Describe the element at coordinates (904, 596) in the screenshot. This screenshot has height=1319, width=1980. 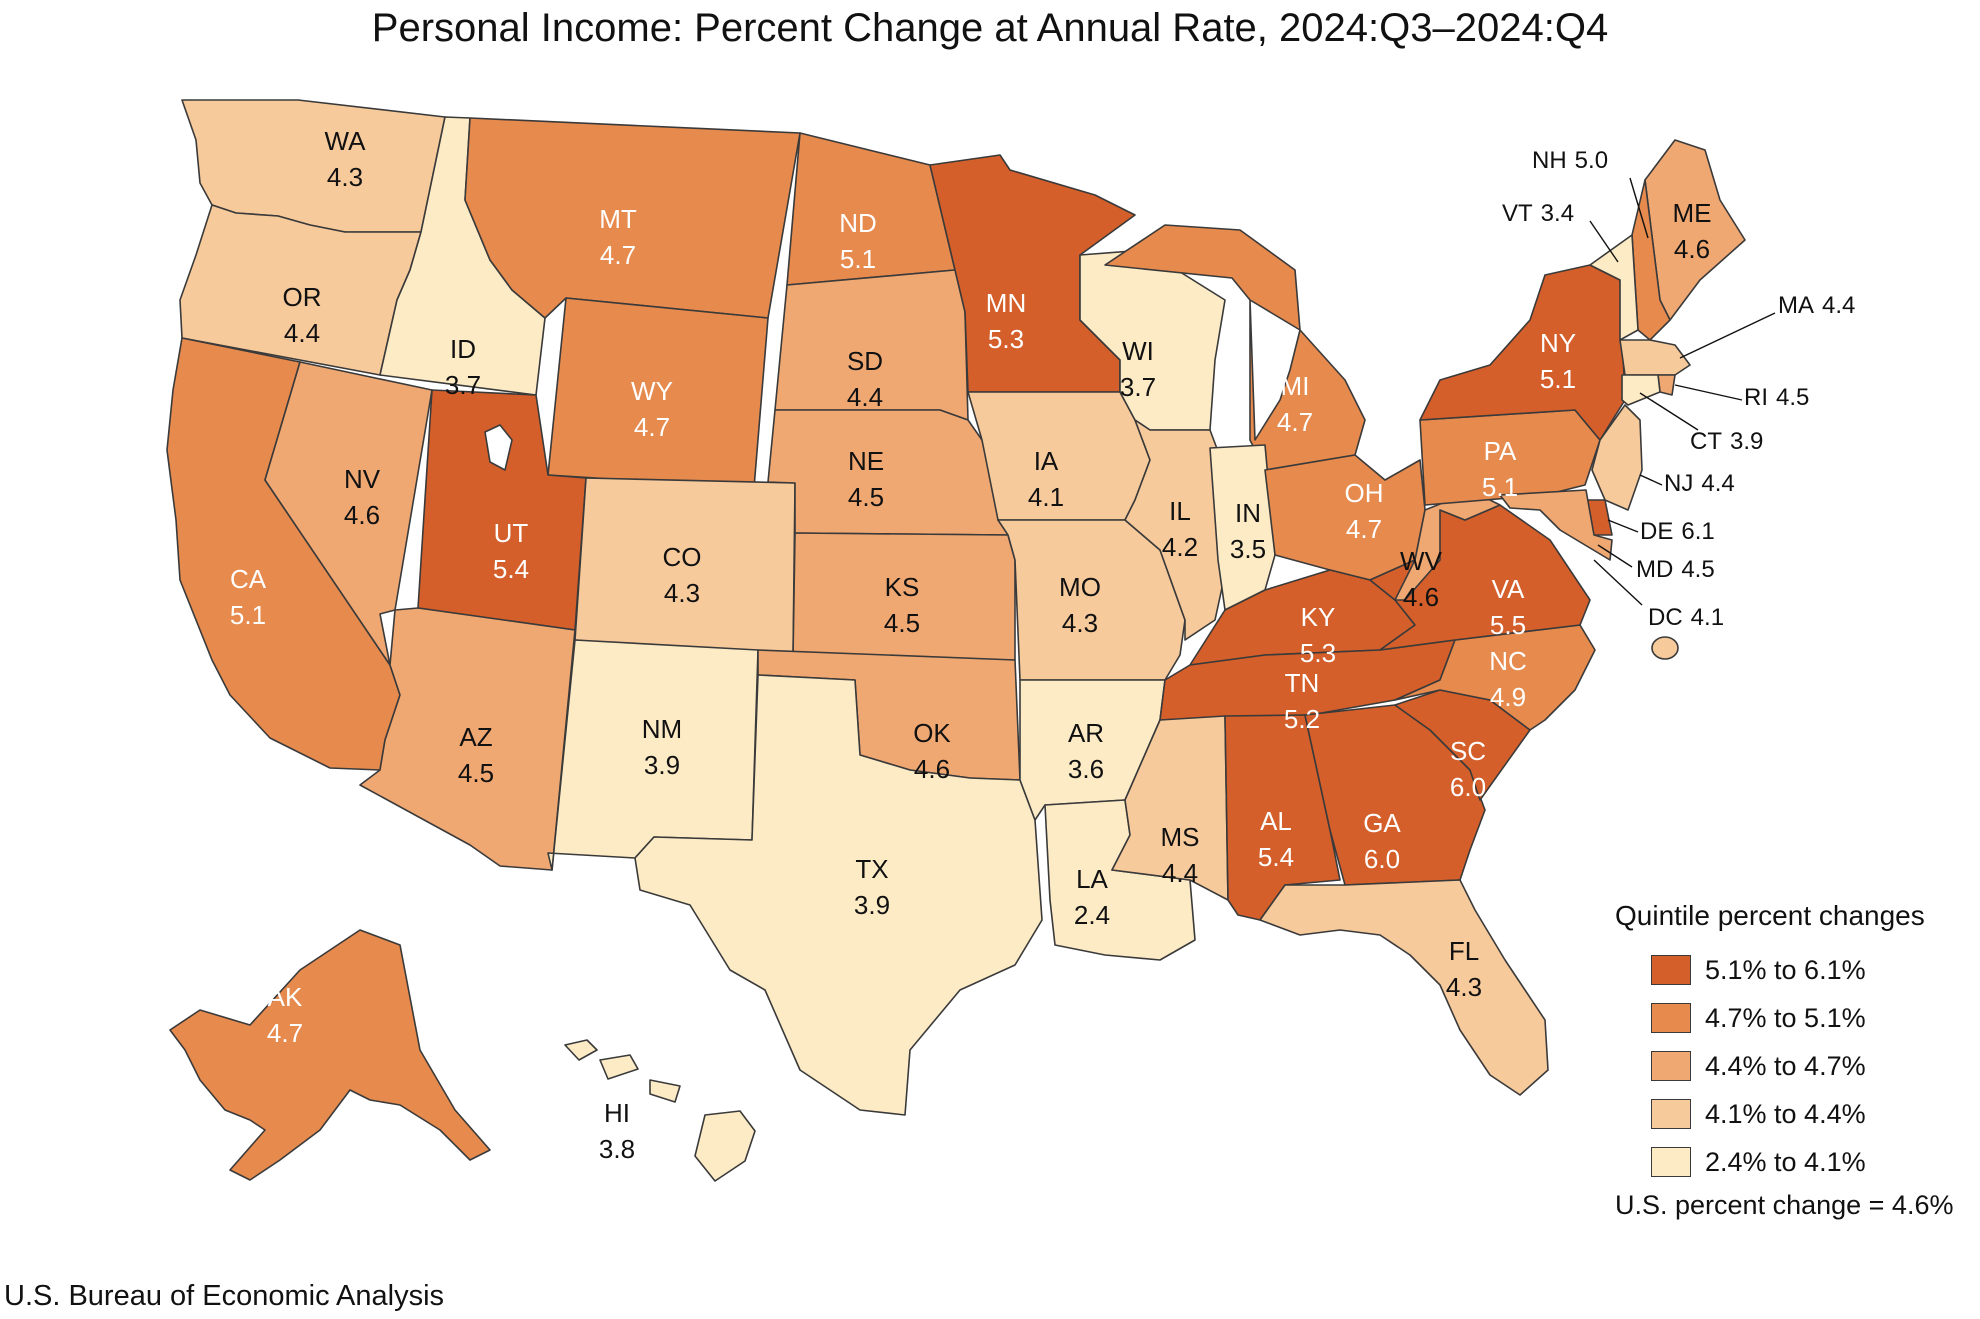
I see `state-ks` at that location.